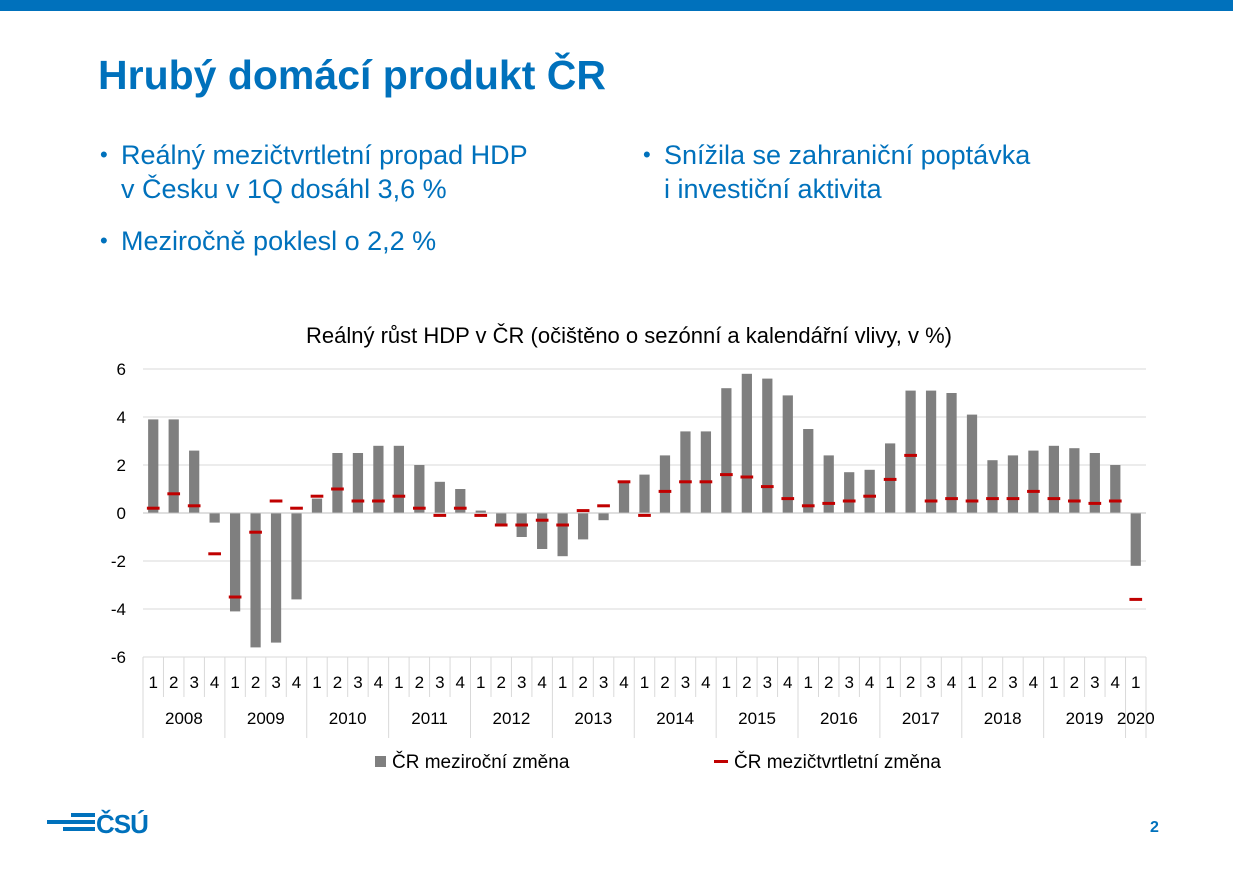 This screenshot has height=871, width=1233. What do you see at coordinates (1136, 718) in the screenshot?
I see `year-label: 2020` at bounding box center [1136, 718].